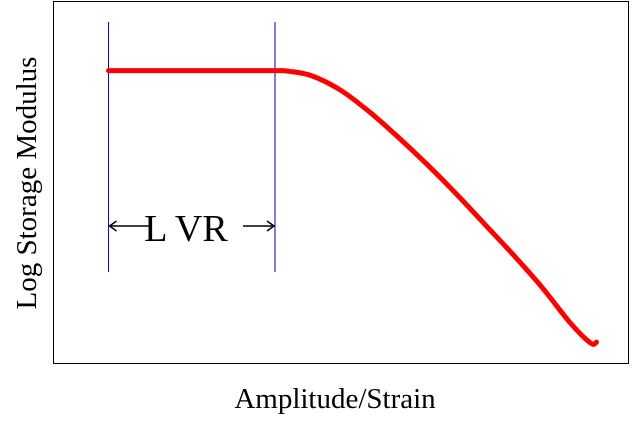  I want to click on lvr-annotation: L VR, so click(192, 229).